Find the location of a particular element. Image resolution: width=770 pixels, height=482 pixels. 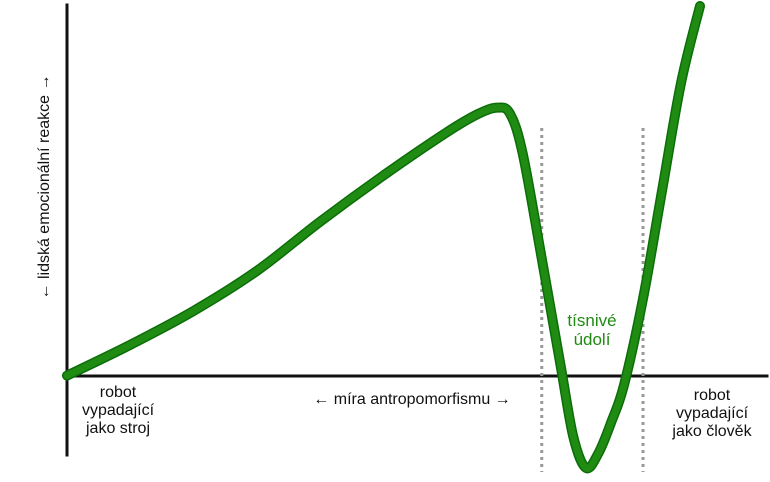

right-category-label-line: jako člověk is located at coordinates (711, 431).